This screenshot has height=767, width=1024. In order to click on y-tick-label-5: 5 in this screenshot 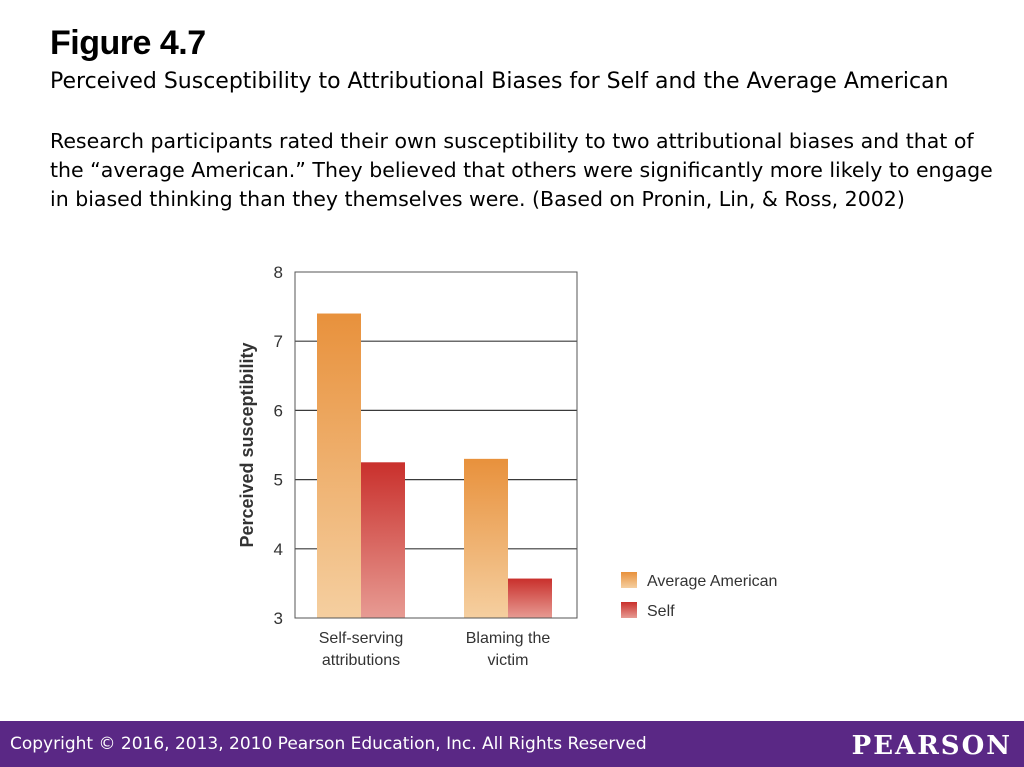, I will do `click(278, 480)`.